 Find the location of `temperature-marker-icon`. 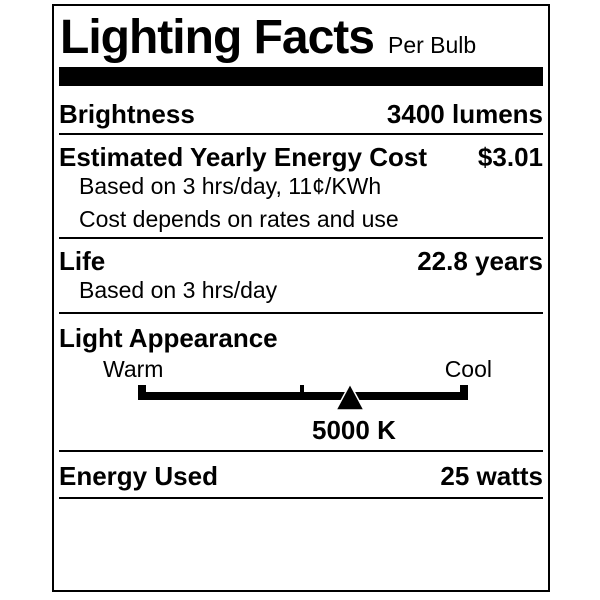

temperature-marker-icon is located at coordinates (350, 396).